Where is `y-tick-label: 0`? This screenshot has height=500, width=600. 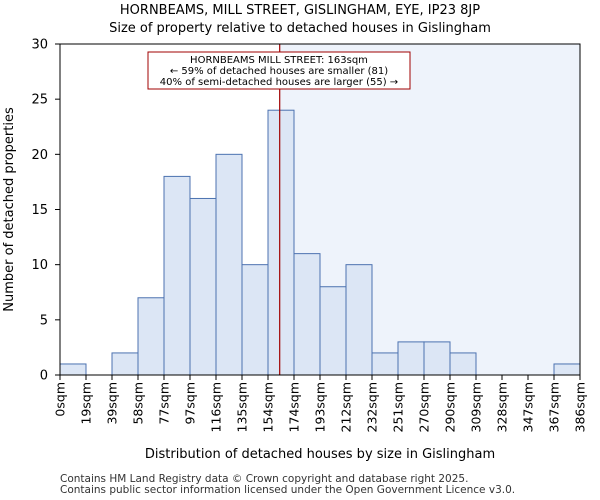
y-tick-label: 0 is located at coordinates (44, 376).